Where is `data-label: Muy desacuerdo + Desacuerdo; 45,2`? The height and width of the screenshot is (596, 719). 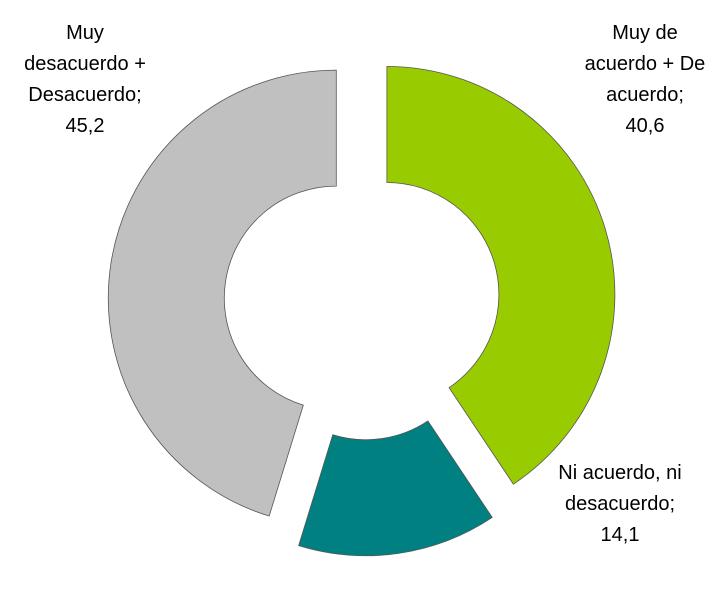 data-label: Muy desacuerdo + Desacuerdo; 45,2 is located at coordinates (85, 80).